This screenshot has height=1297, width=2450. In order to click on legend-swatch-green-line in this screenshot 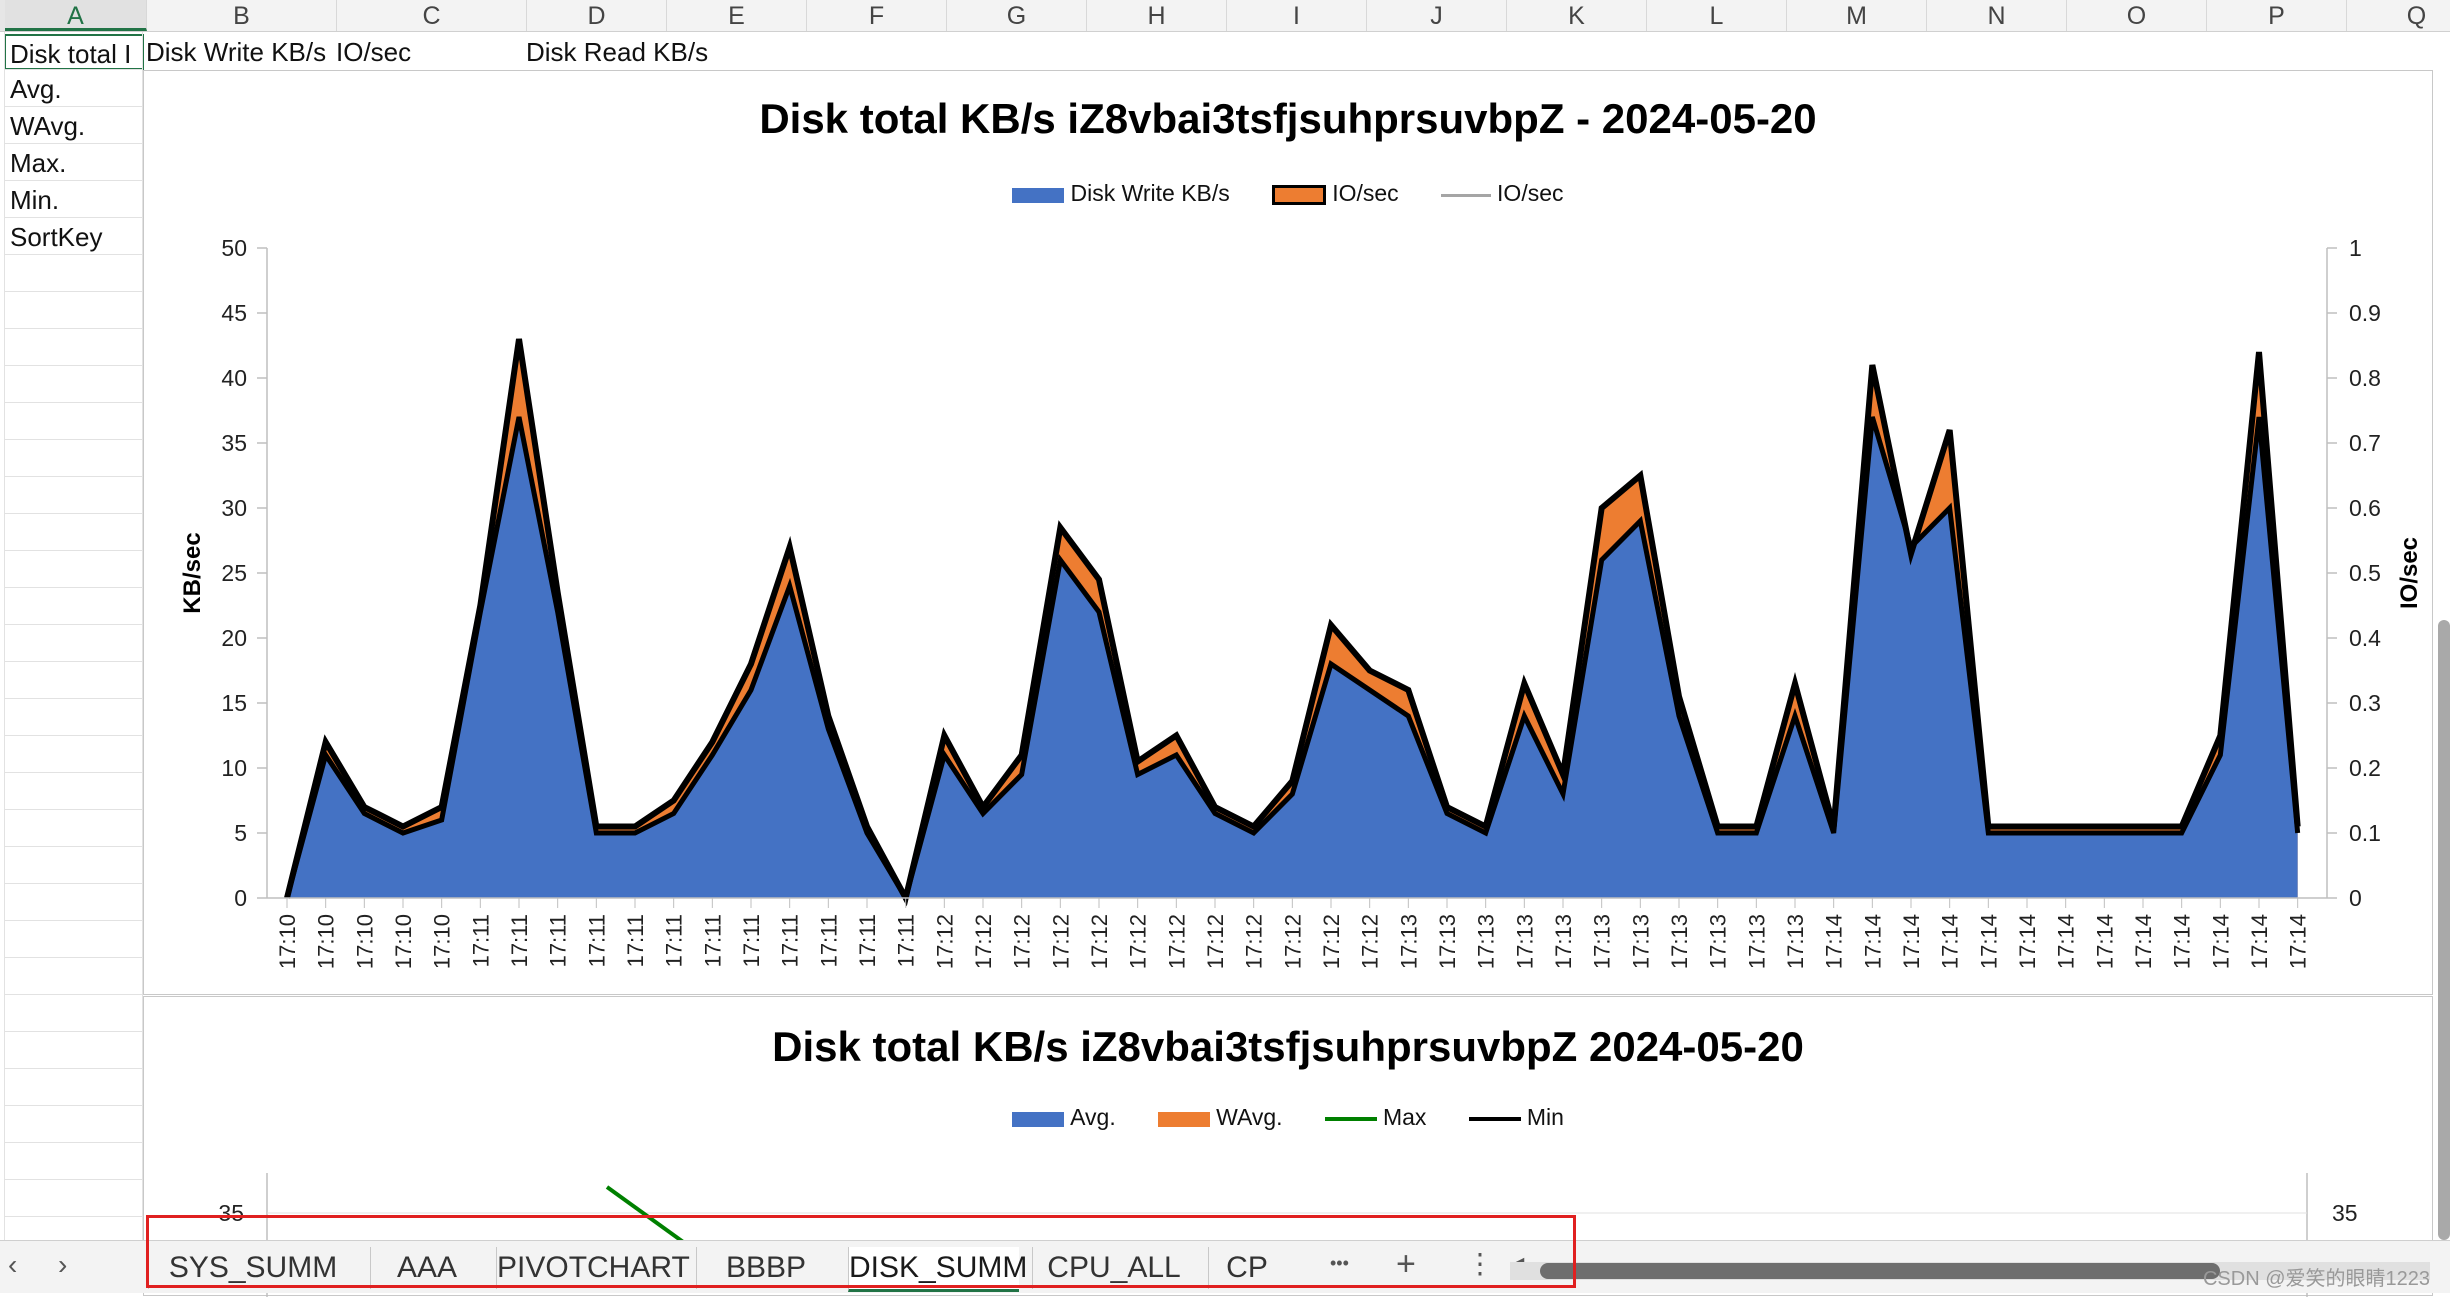, I will do `click(1350, 1119)`.